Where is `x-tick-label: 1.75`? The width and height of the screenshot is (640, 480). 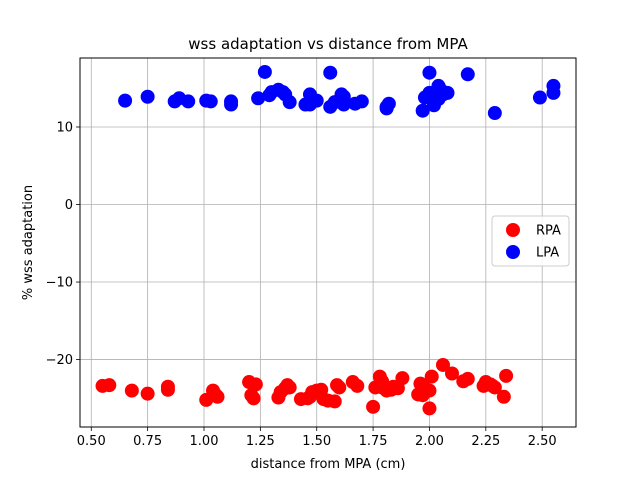 x-tick-label: 1.75 is located at coordinates (373, 441).